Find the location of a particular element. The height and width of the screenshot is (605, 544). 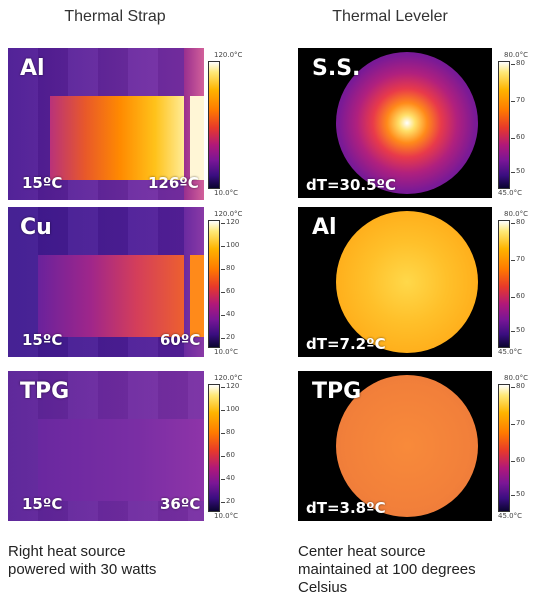

thermal-leveler-title: Thermal Leveler is located at coordinates (390, 16).